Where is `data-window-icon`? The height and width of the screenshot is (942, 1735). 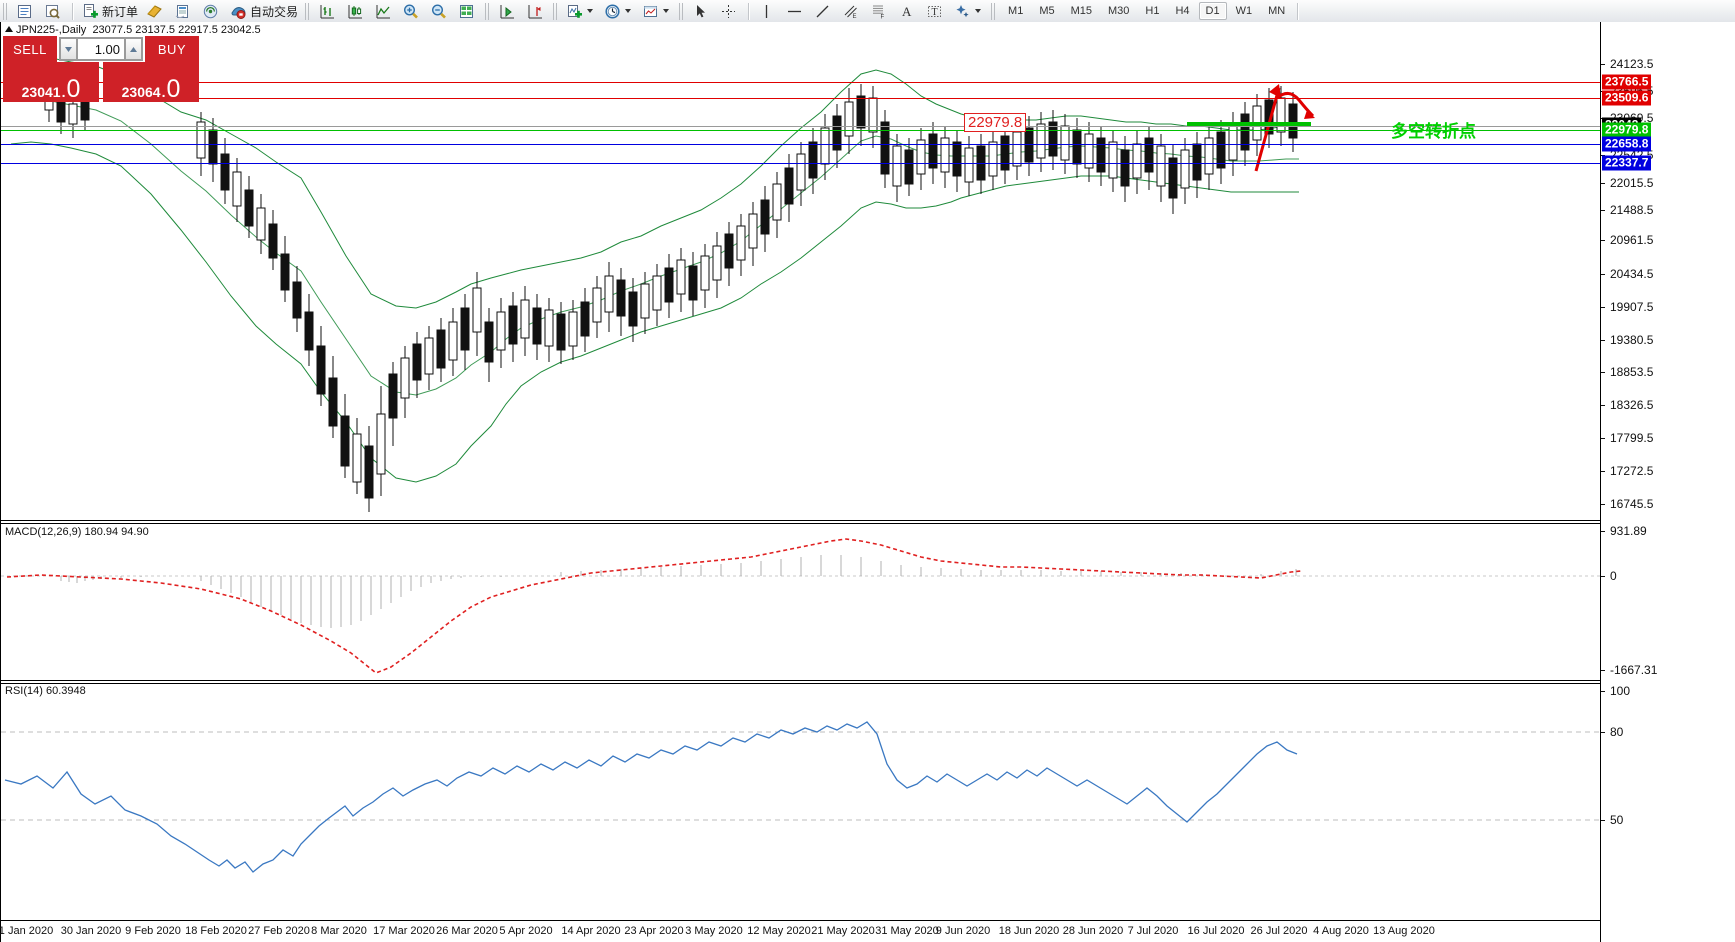 data-window-icon is located at coordinates (52, 11).